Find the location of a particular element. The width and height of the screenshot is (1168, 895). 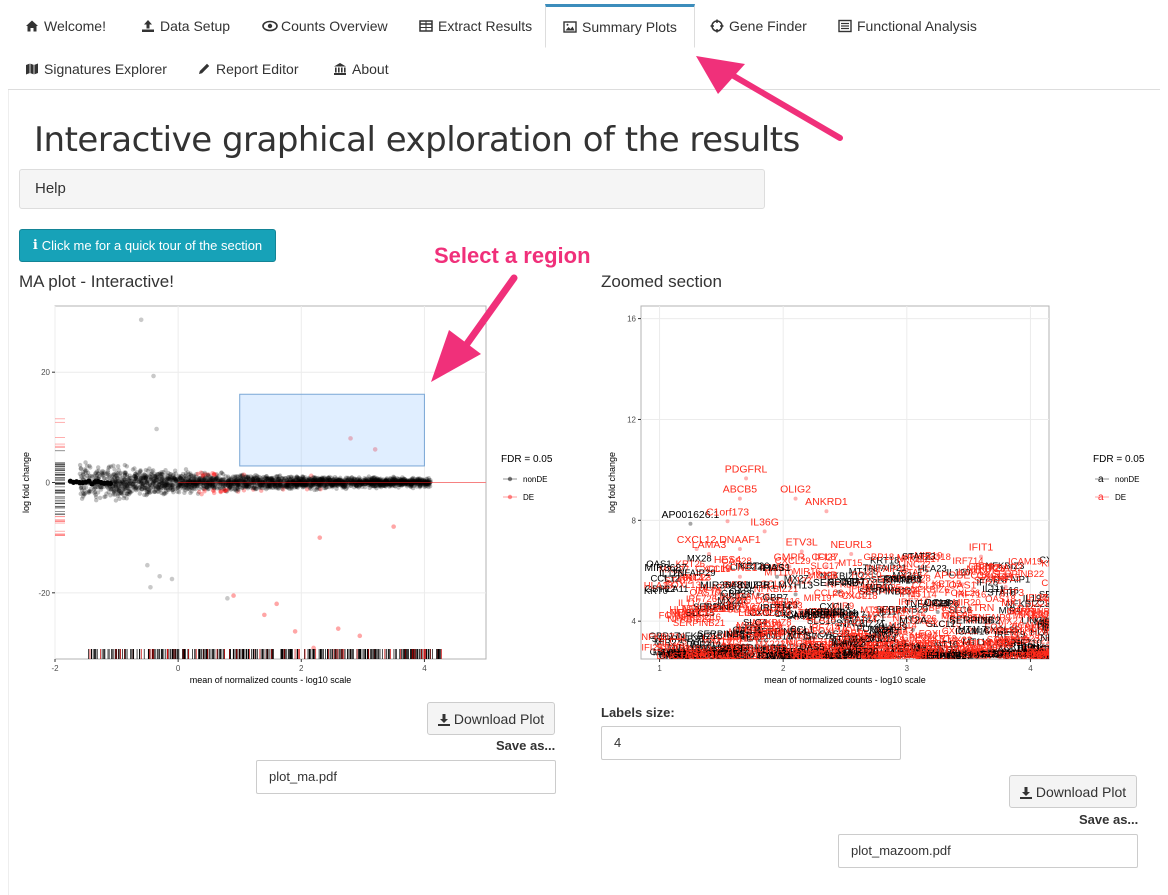

tab-counts-overview: Counts Overview is located at coordinates (325, 25).